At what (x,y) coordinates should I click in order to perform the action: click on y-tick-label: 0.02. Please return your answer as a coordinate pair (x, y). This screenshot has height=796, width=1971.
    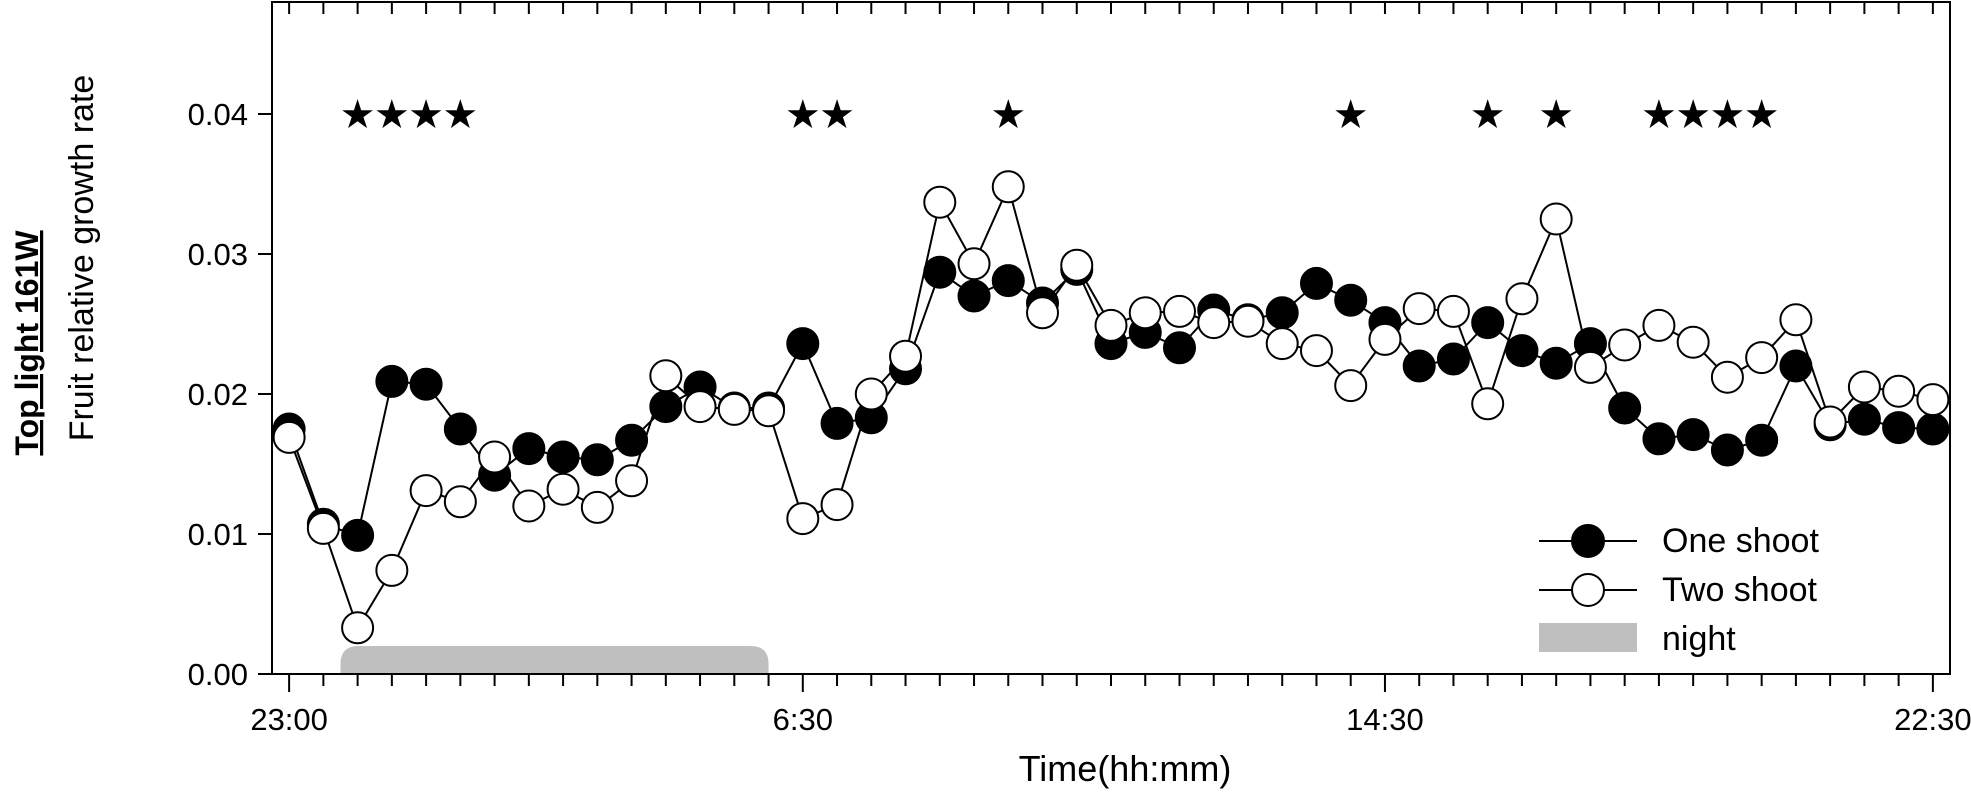
    Looking at the image, I should click on (218, 394).